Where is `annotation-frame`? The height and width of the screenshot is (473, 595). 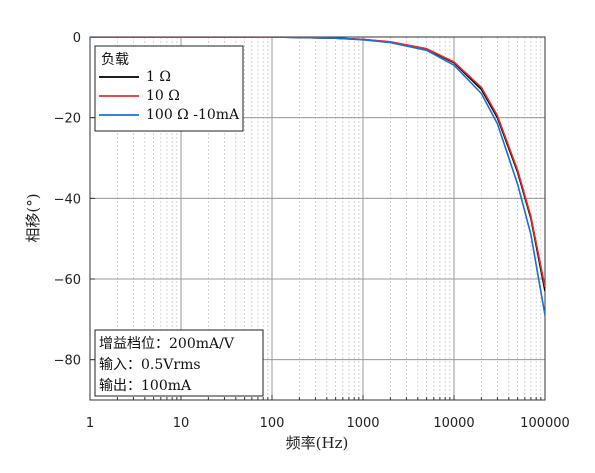 annotation-frame is located at coordinates (179, 363).